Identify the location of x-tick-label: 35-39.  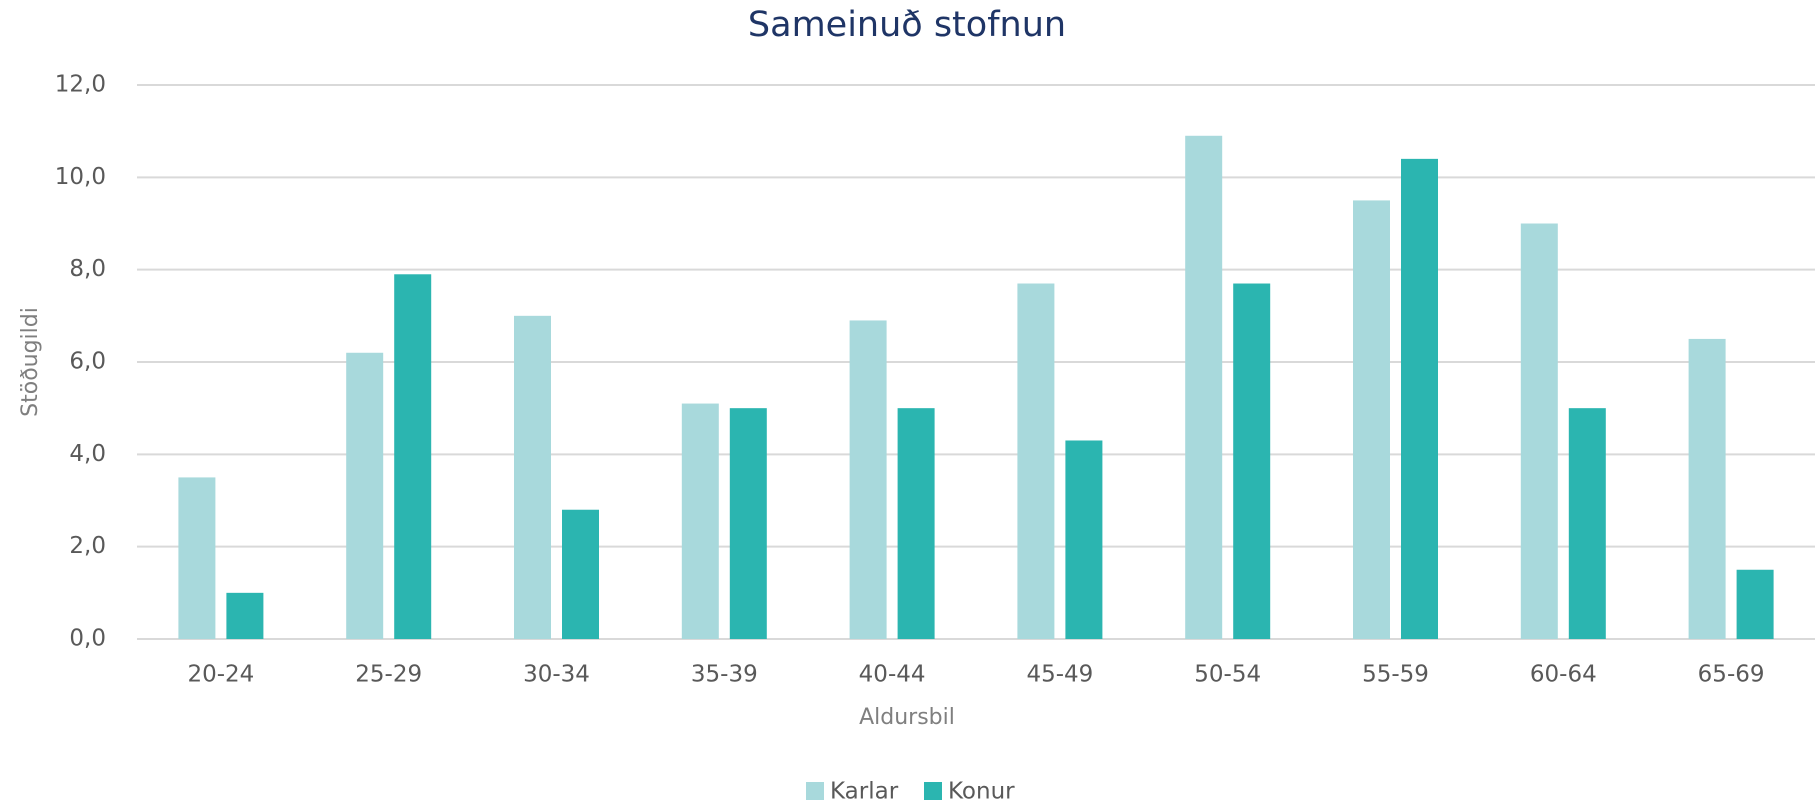
(724, 675).